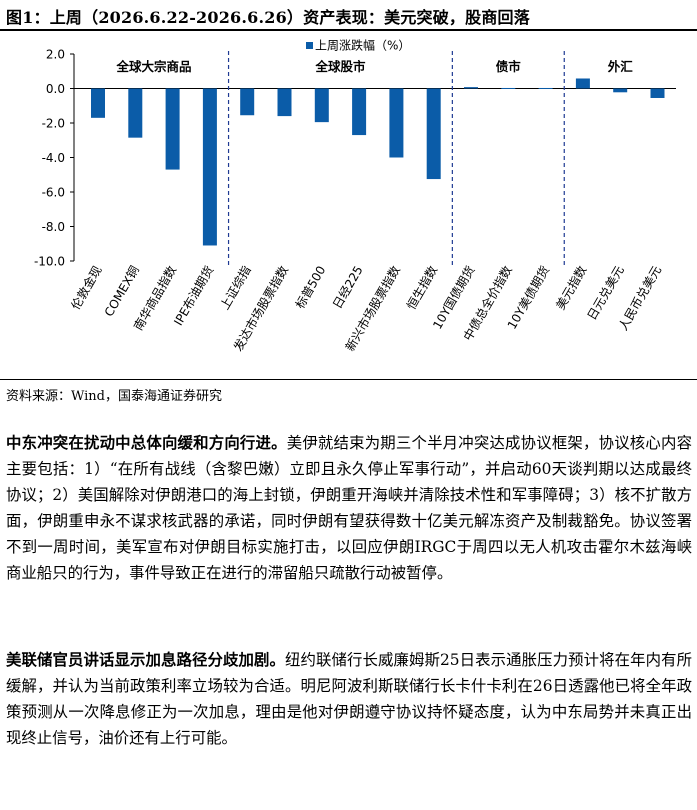 The height and width of the screenshot is (810, 697). What do you see at coordinates (268, 17) in the screenshot?
I see `figure-title: 图1：上周（2026.6.22-2026.6.26）资产表现：美元突破，股商回落` at bounding box center [268, 17].